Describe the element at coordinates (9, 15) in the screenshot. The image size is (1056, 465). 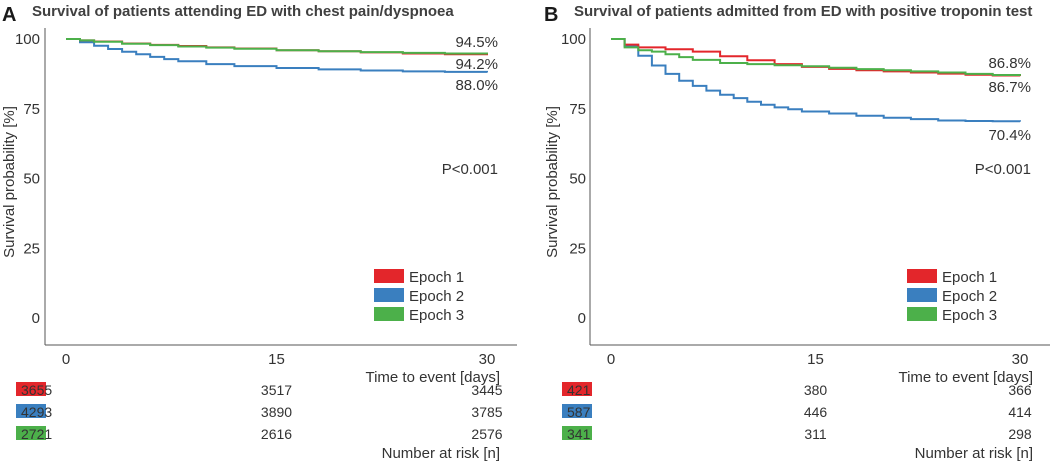
I see `panel-letter: A` at that location.